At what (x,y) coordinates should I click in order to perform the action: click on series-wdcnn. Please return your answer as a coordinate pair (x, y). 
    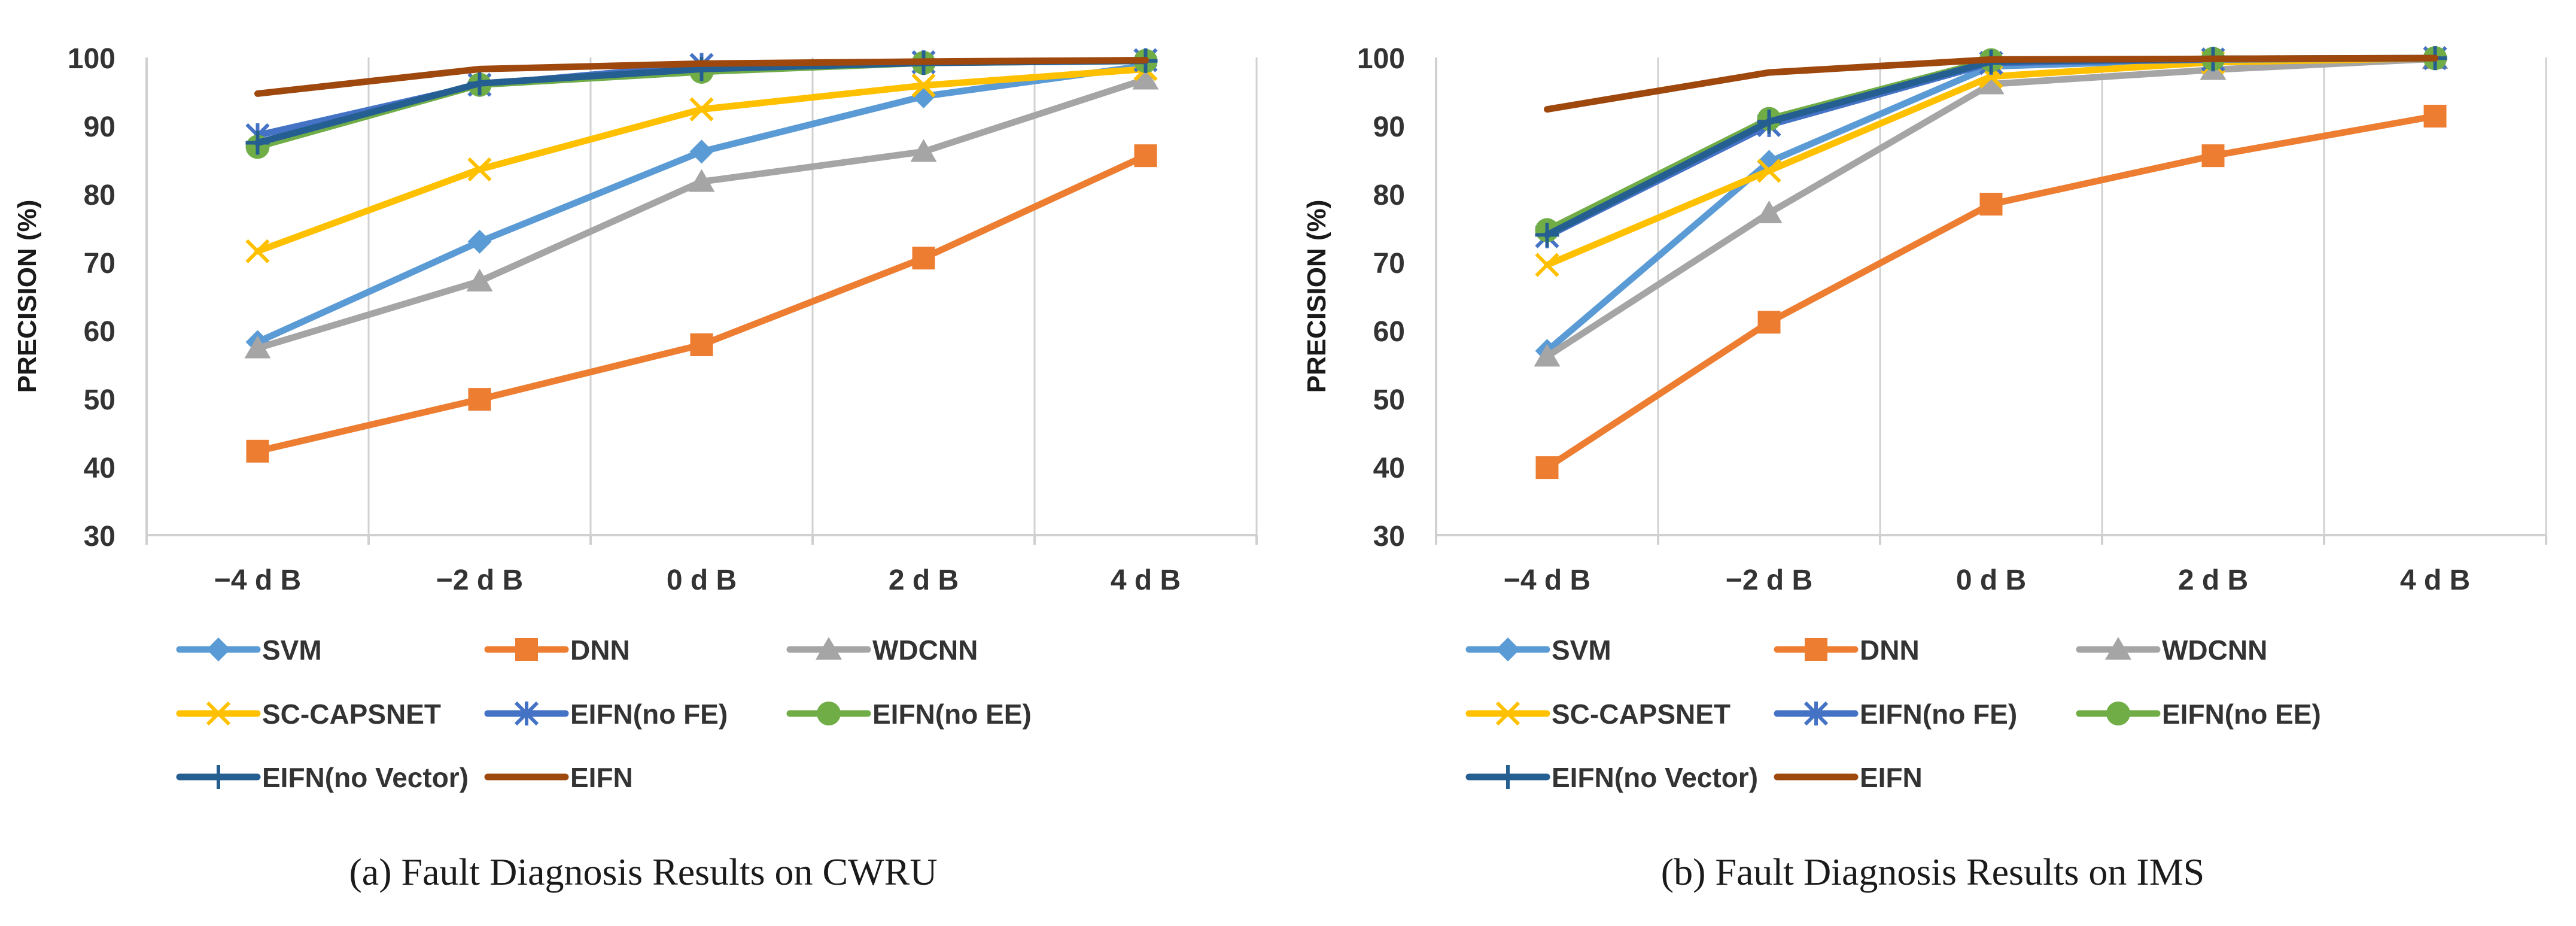
    Looking at the image, I should click on (701, 212).